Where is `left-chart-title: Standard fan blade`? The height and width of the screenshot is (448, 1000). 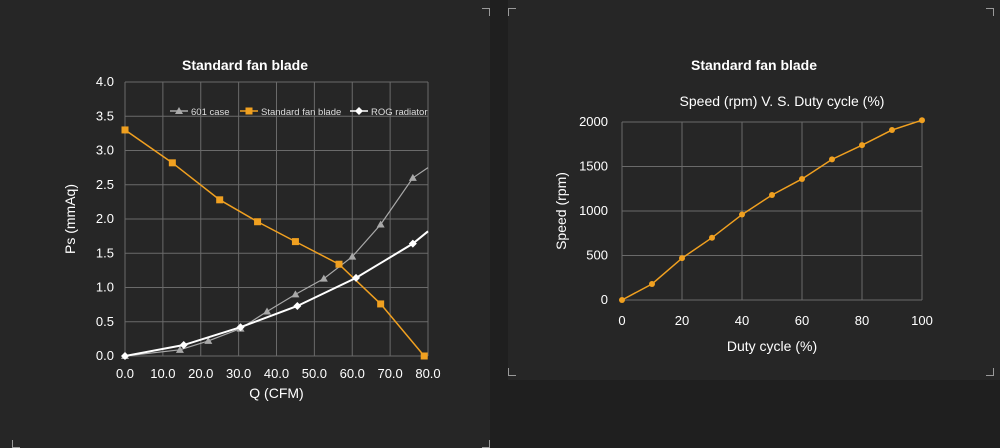
left-chart-title: Standard fan blade is located at coordinates (245, 65).